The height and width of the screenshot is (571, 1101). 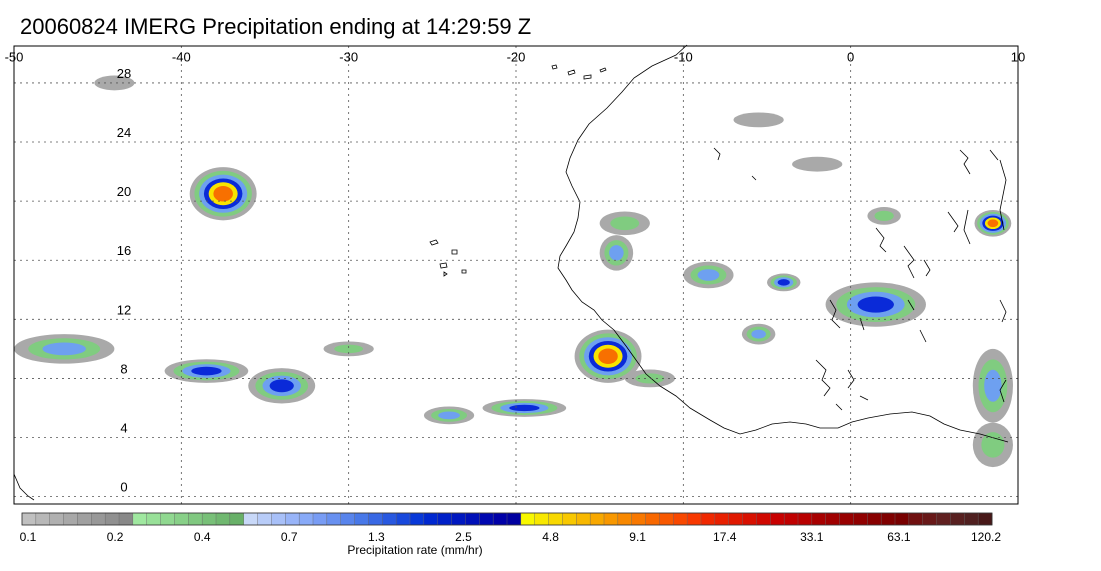 I want to click on lat-tick-label: 16, so click(x=124, y=250).